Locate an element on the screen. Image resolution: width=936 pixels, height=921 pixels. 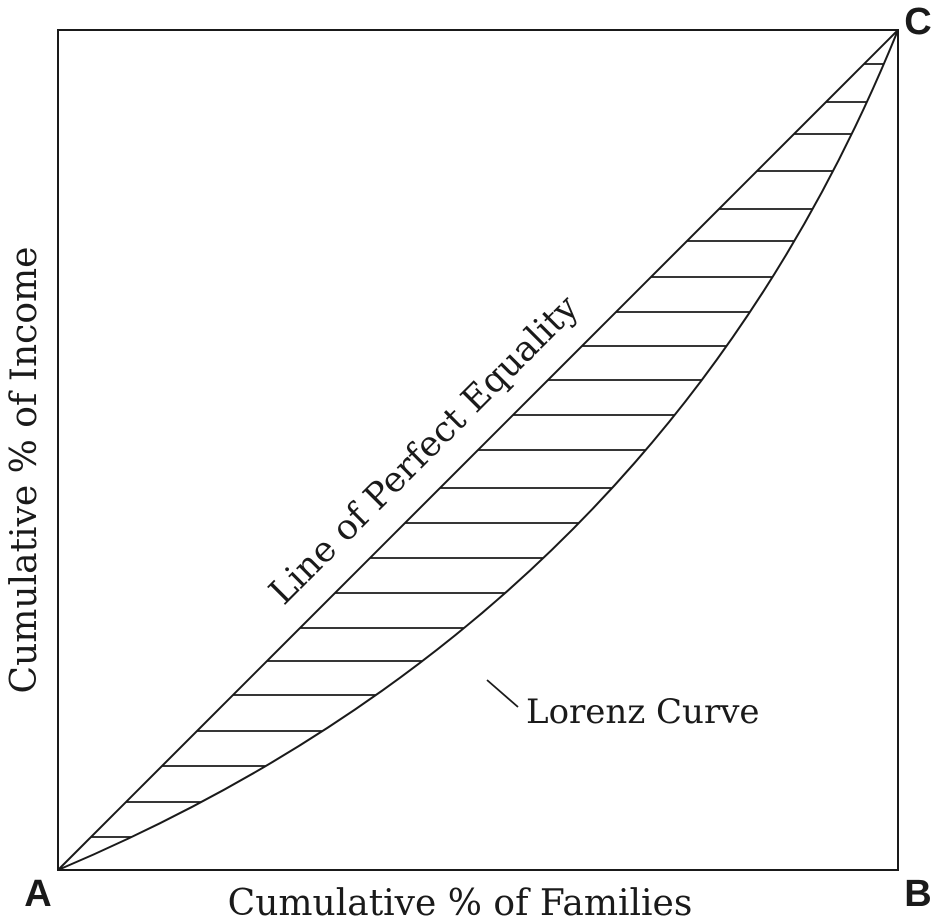
corner-label-c: C is located at coordinates (917, 22).